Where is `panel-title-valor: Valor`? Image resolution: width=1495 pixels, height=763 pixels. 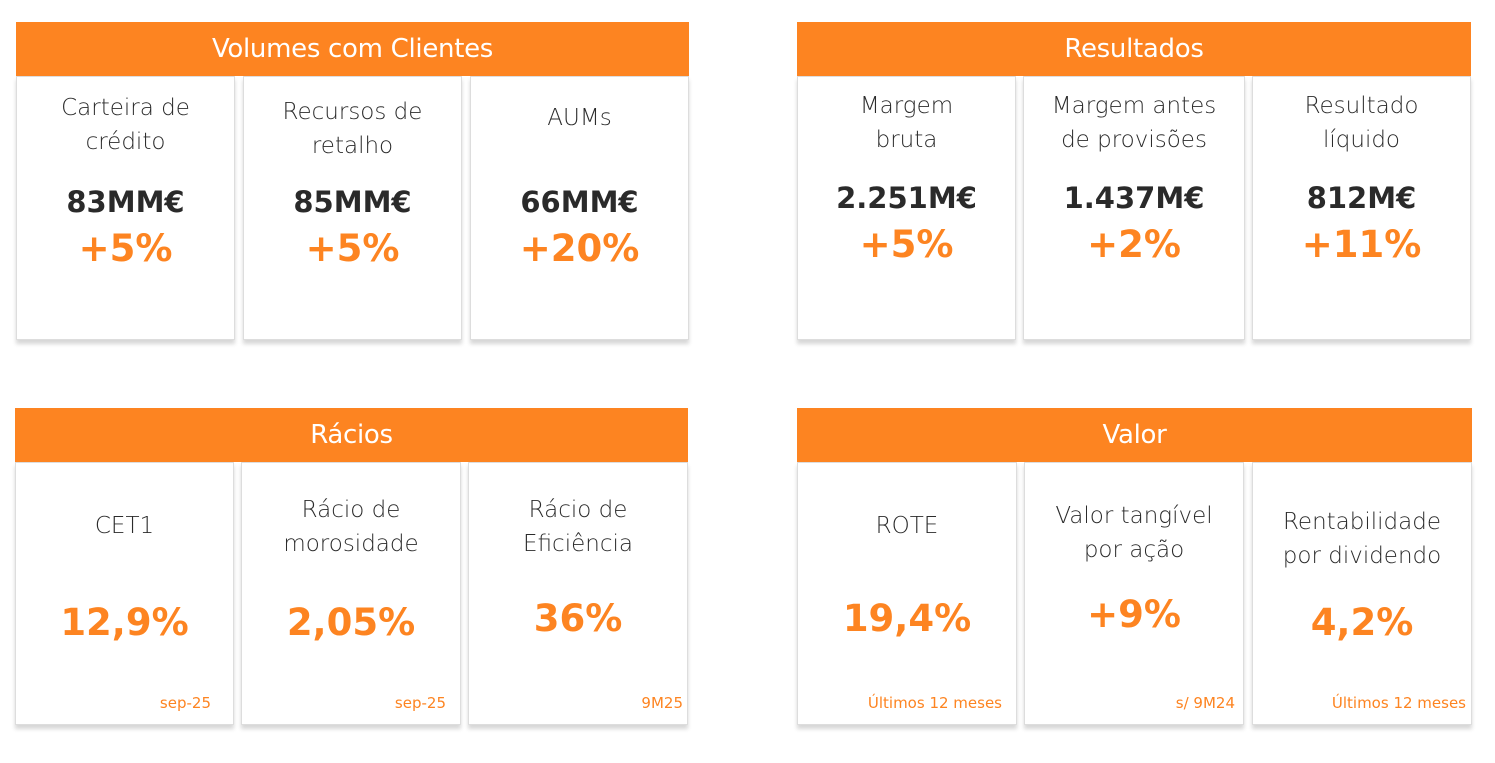
panel-title-valor: Valor is located at coordinates (1134, 435).